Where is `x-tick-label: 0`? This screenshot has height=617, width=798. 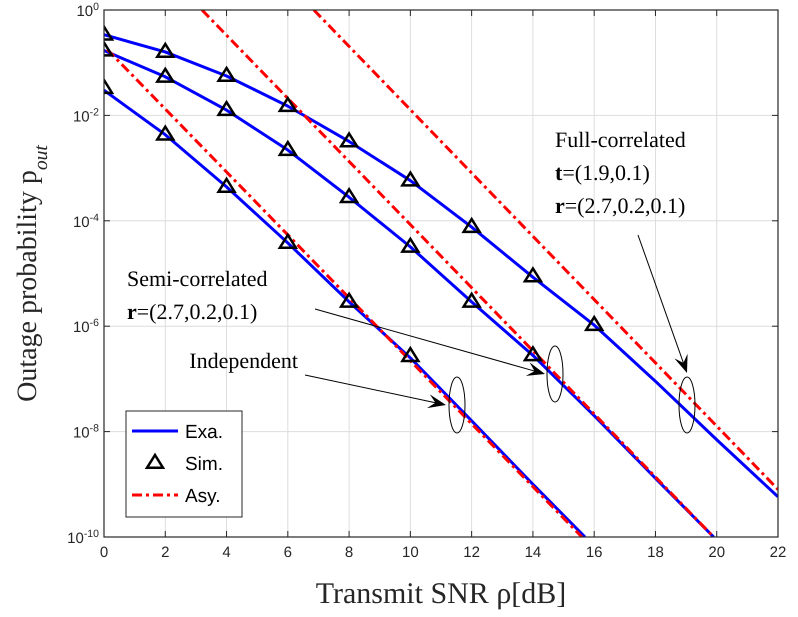
x-tick-label: 0 is located at coordinates (104, 552).